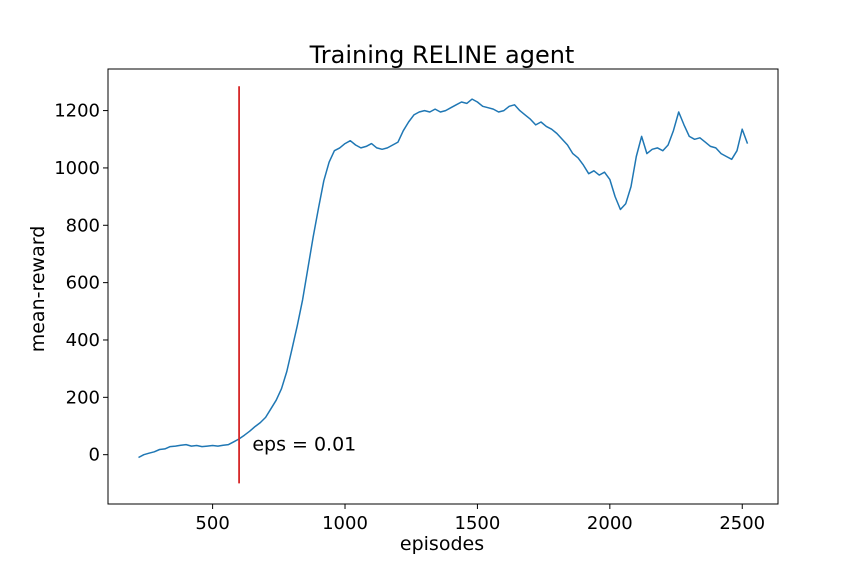  Describe the element at coordinates (478, 523) in the screenshot. I see `x-tick-label: 1500` at that location.